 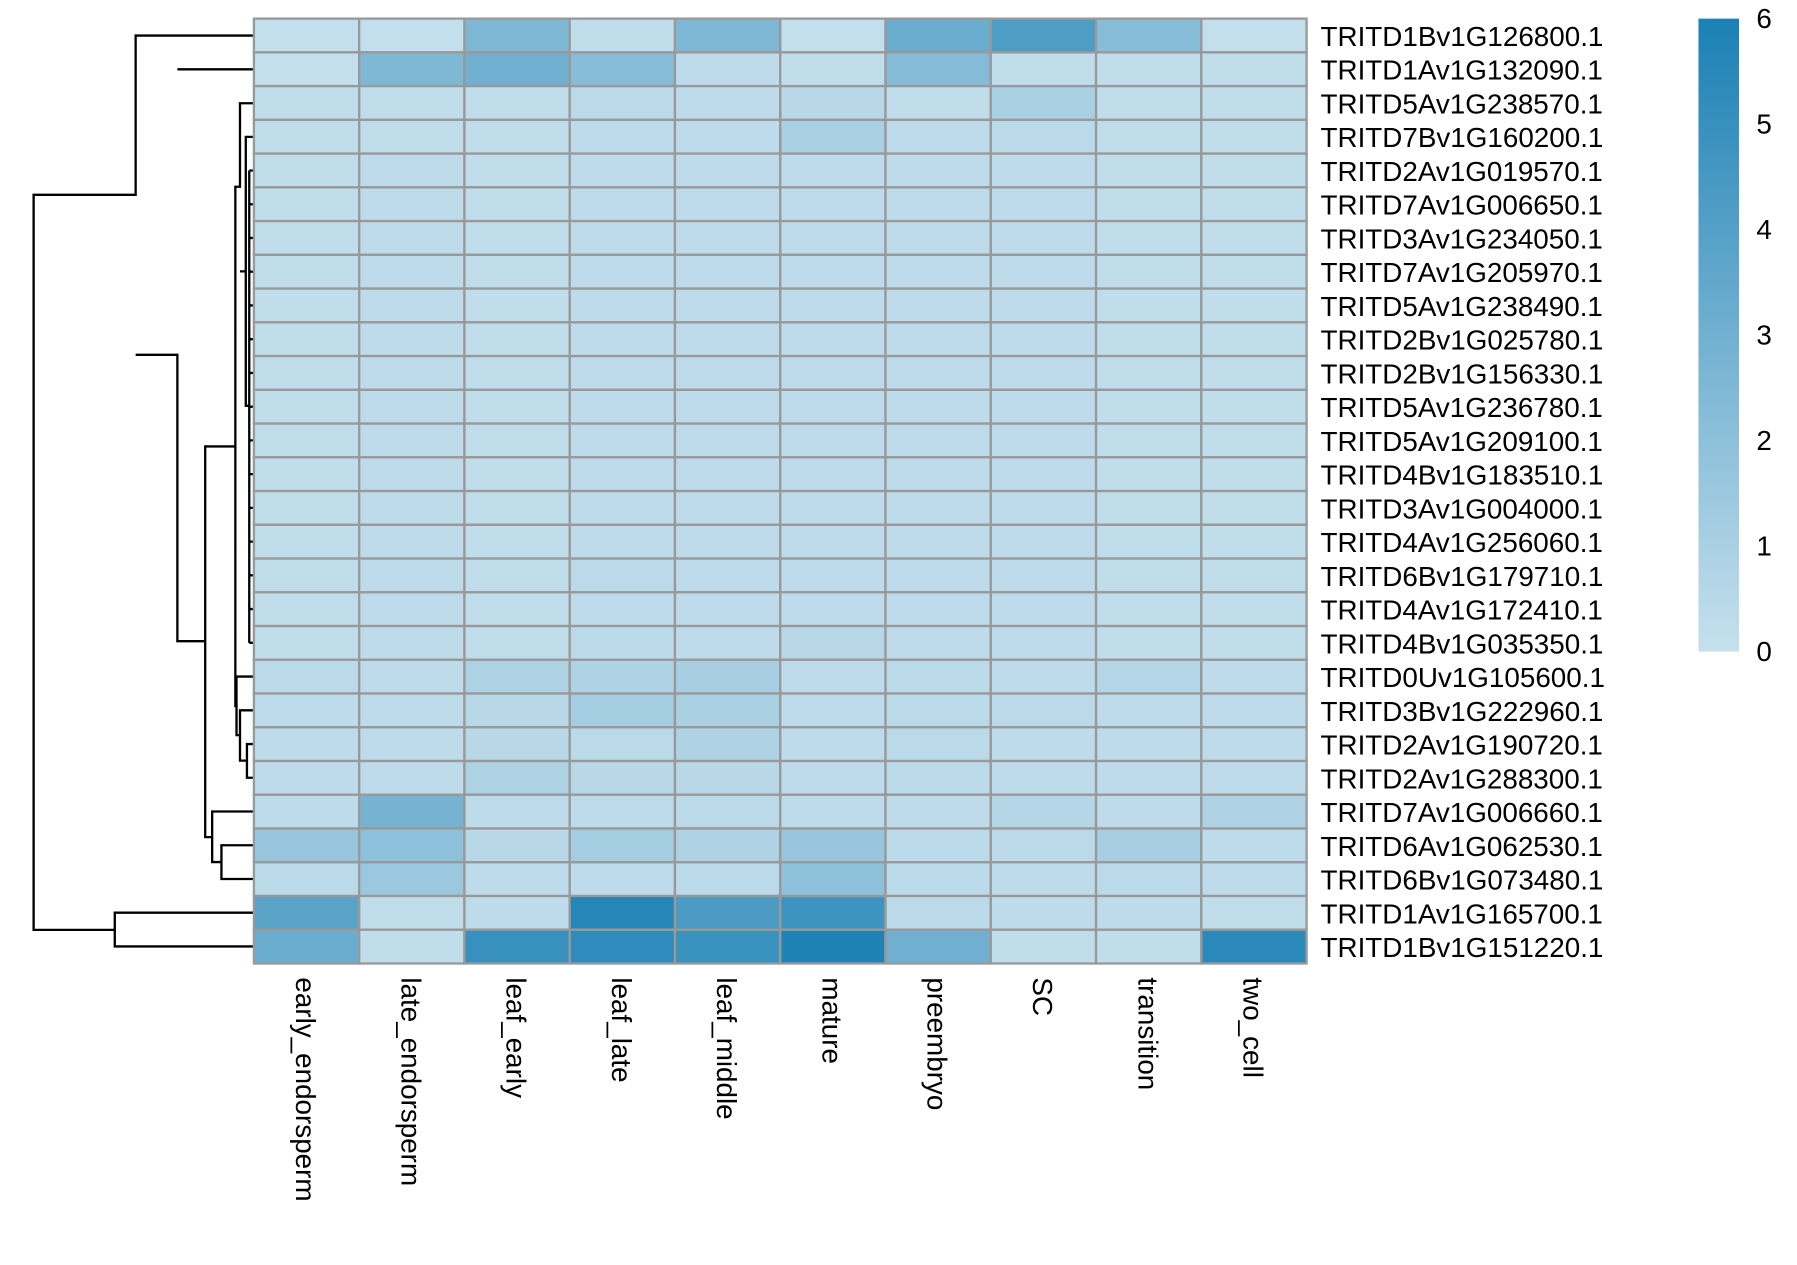 I want to click on column-label: SC, so click(x=1042, y=996).